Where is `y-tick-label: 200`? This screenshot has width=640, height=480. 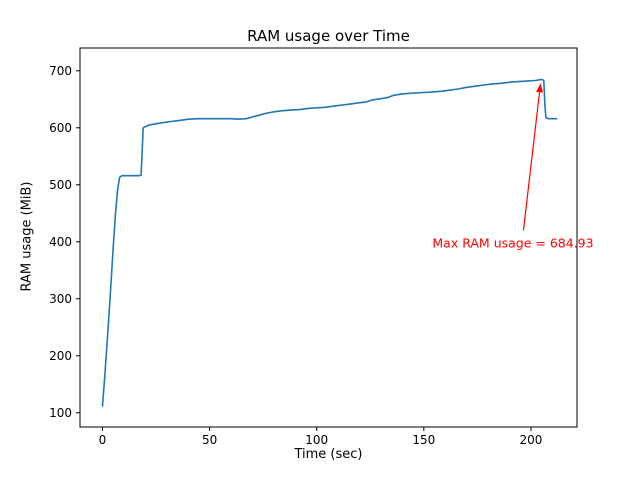
y-tick-label: 200 is located at coordinates (60, 356).